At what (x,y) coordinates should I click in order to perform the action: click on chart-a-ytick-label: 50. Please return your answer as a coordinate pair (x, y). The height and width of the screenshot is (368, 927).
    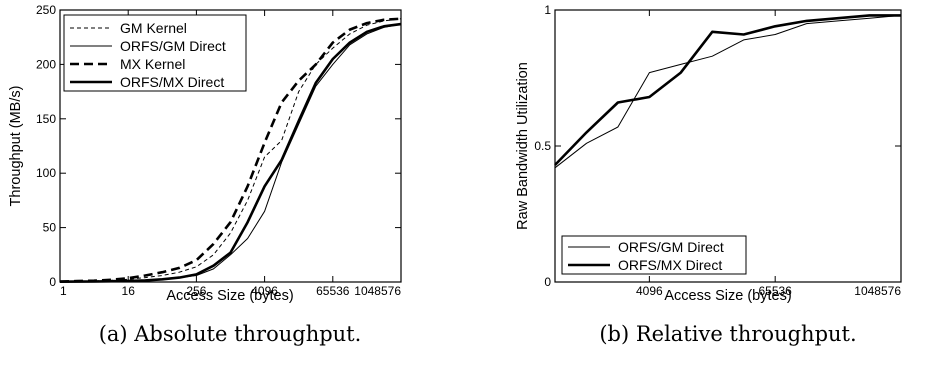
    Looking at the image, I should click on (50, 228).